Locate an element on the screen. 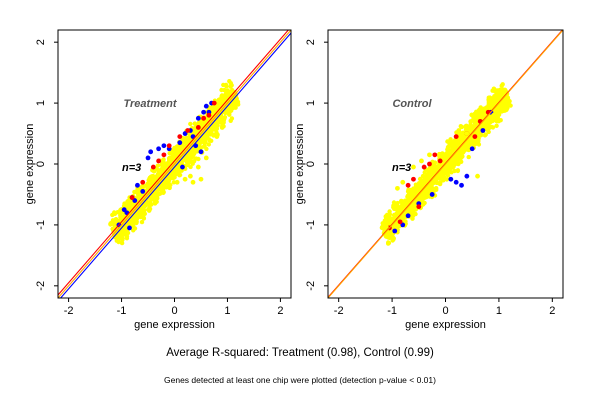  x-axis-title: gene expression is located at coordinates (445, 325).